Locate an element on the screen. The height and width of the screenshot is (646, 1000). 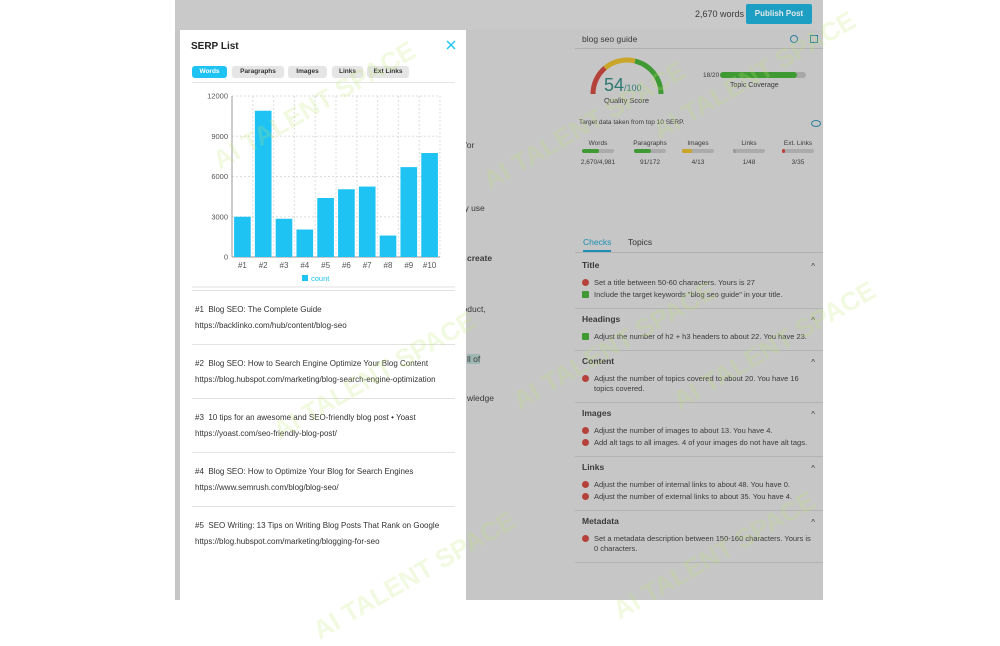
refresh-icon is located at coordinates (794, 39).